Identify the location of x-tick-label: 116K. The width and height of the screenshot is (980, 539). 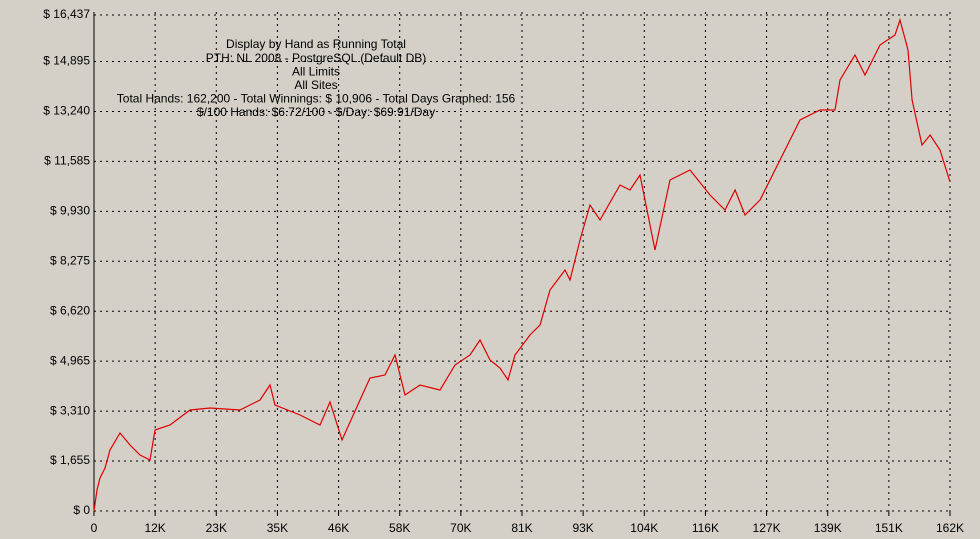
(705, 528).